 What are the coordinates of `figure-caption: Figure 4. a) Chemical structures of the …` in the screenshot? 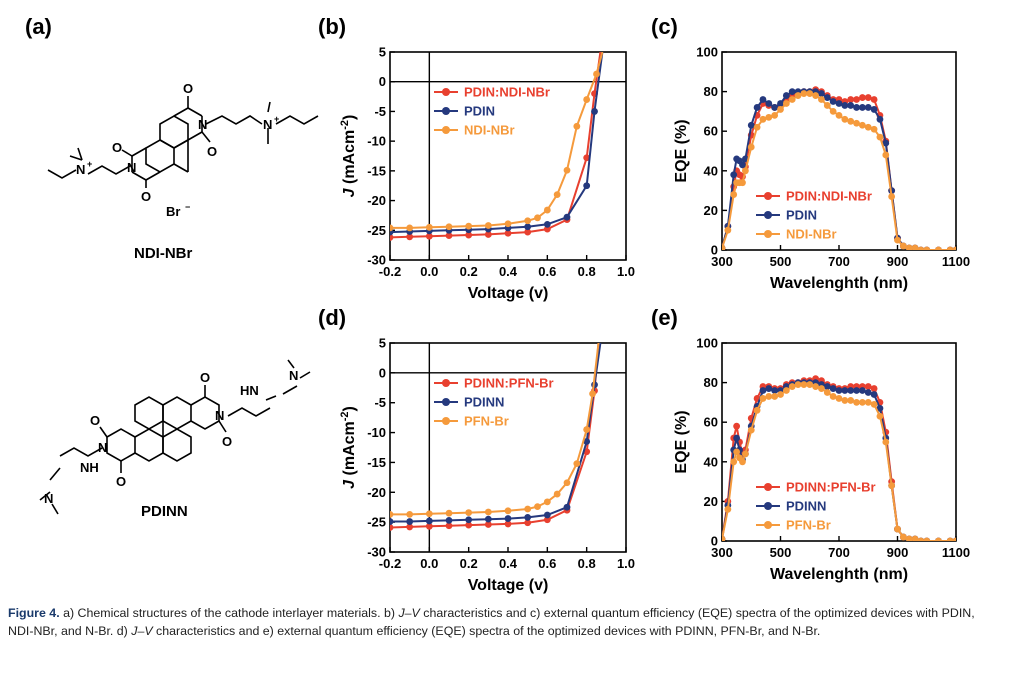 It's located at (505, 622).